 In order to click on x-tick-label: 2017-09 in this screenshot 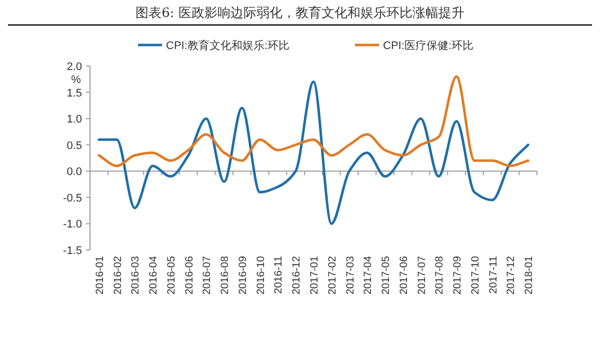, I will do `click(458, 275)`.